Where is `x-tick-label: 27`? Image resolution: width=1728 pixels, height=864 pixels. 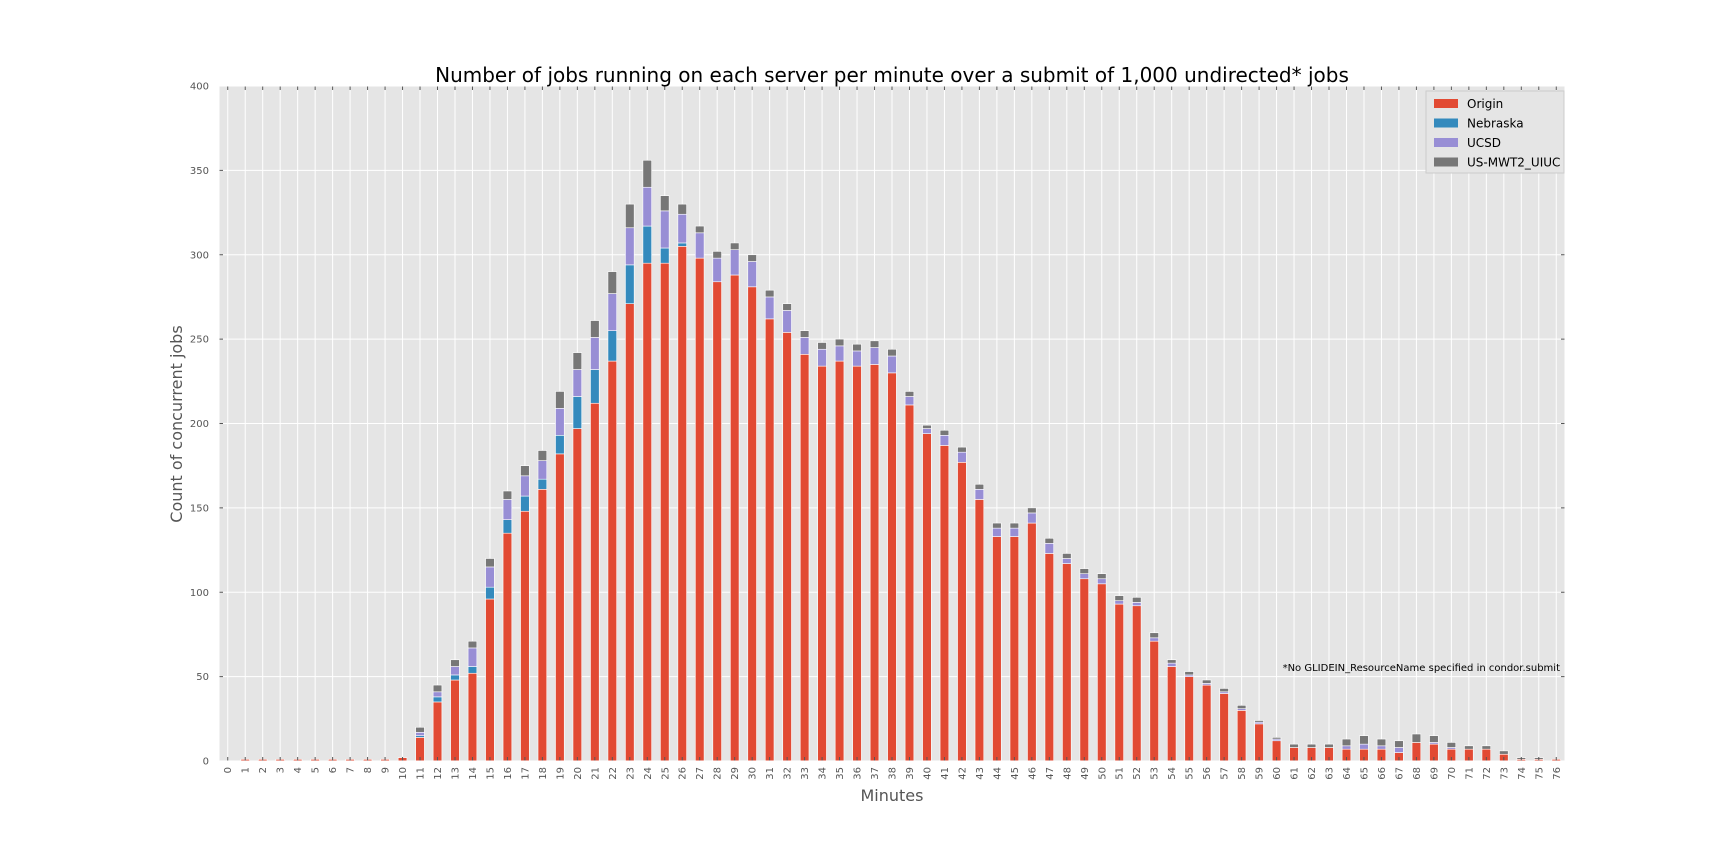
x-tick-label: 27 is located at coordinates (700, 773).